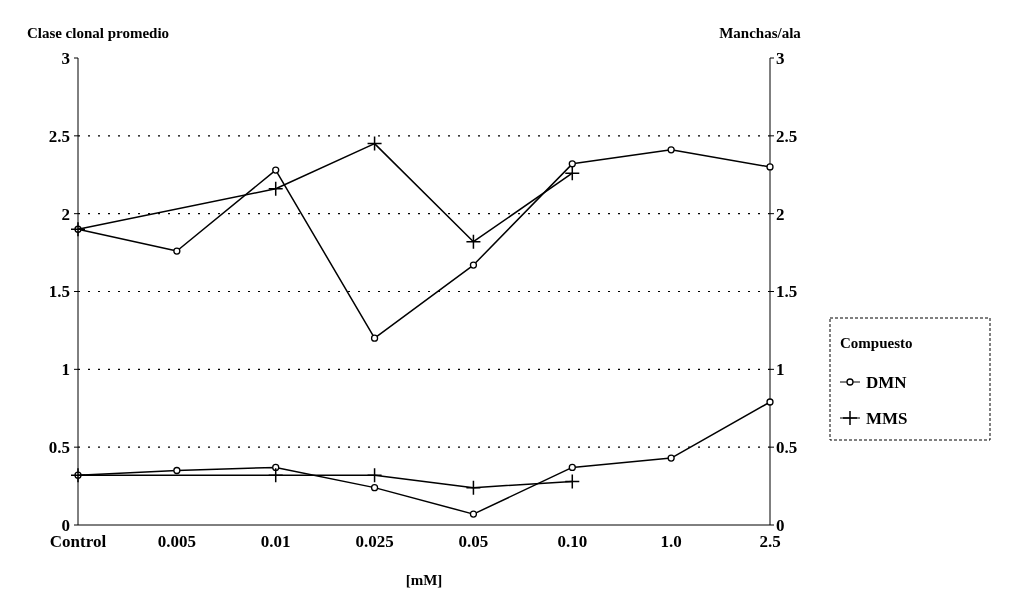 This screenshot has width=1028, height=611. Describe the element at coordinates (275, 541) in the screenshot. I see `x-tick-label: 0.01` at that location.